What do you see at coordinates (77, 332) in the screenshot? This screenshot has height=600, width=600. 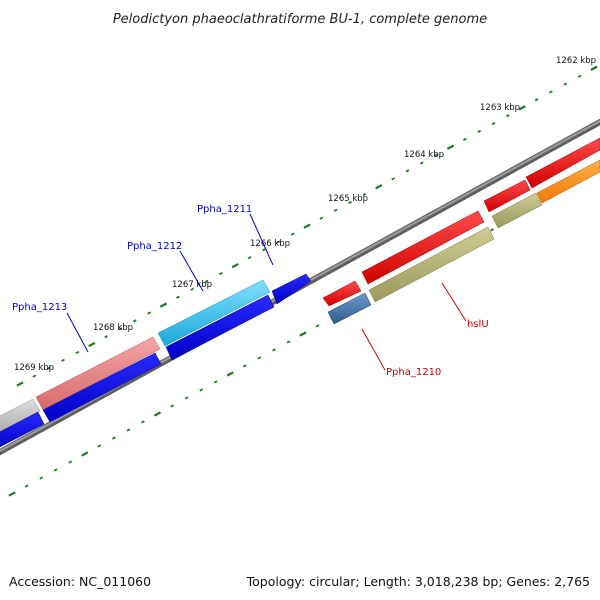 I see `ppha-1213-leader` at bounding box center [77, 332].